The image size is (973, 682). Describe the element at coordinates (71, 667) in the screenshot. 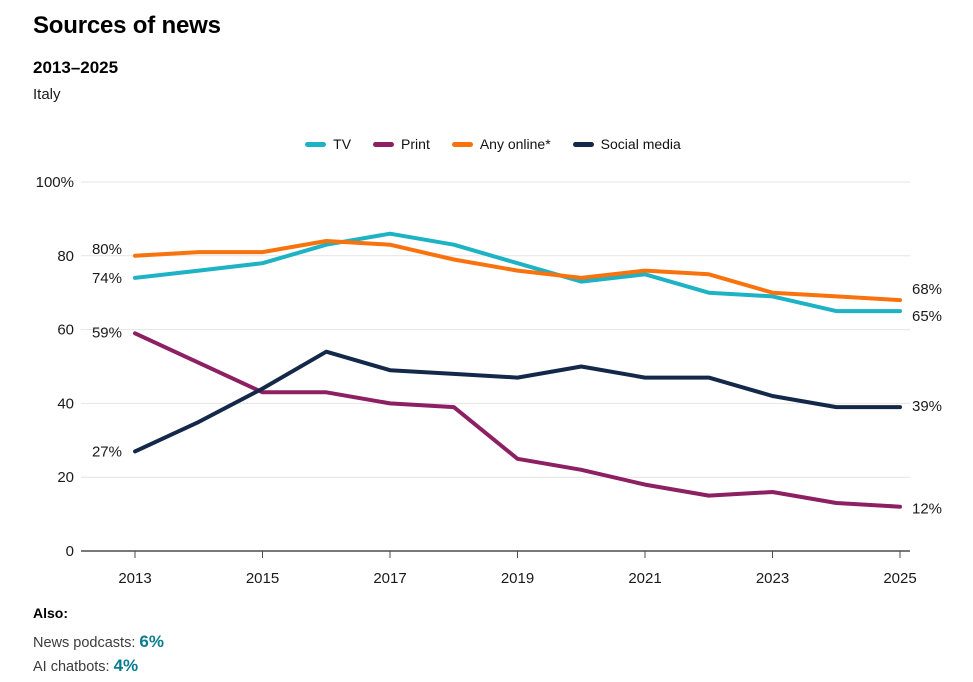

I see `ai-chatbots-label: AI chatbots:` at that location.